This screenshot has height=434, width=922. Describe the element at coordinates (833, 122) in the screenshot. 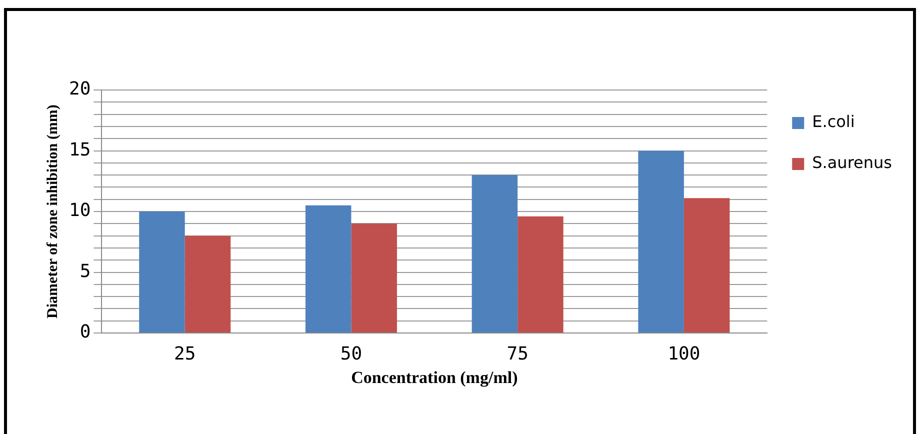

I see `legend-label: E.coli` at that location.